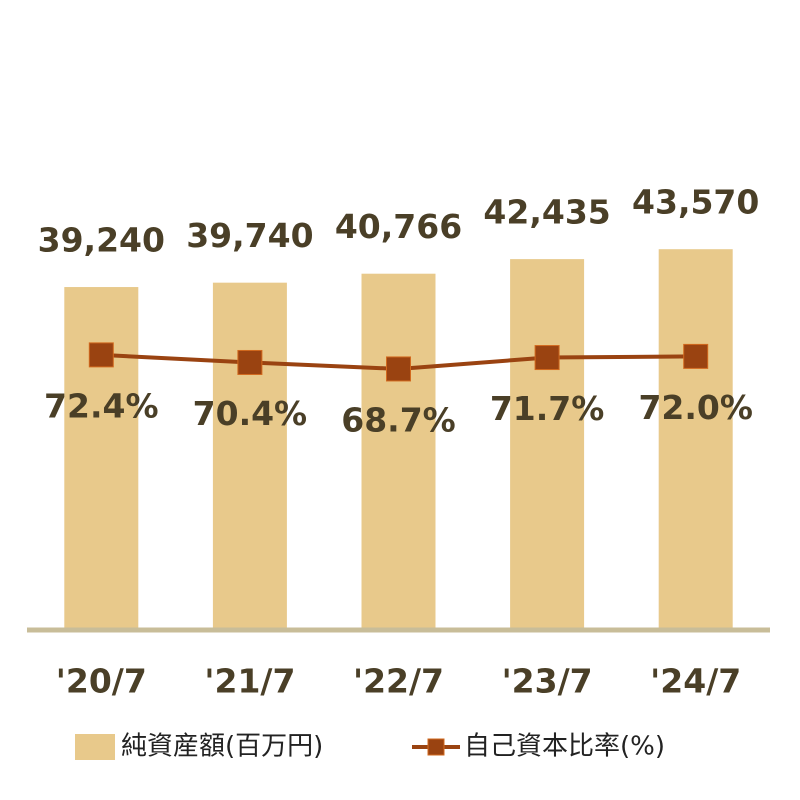  Describe the element at coordinates (222, 747) in the screenshot. I see `legend-label: 純資産額(百万円)` at that location.